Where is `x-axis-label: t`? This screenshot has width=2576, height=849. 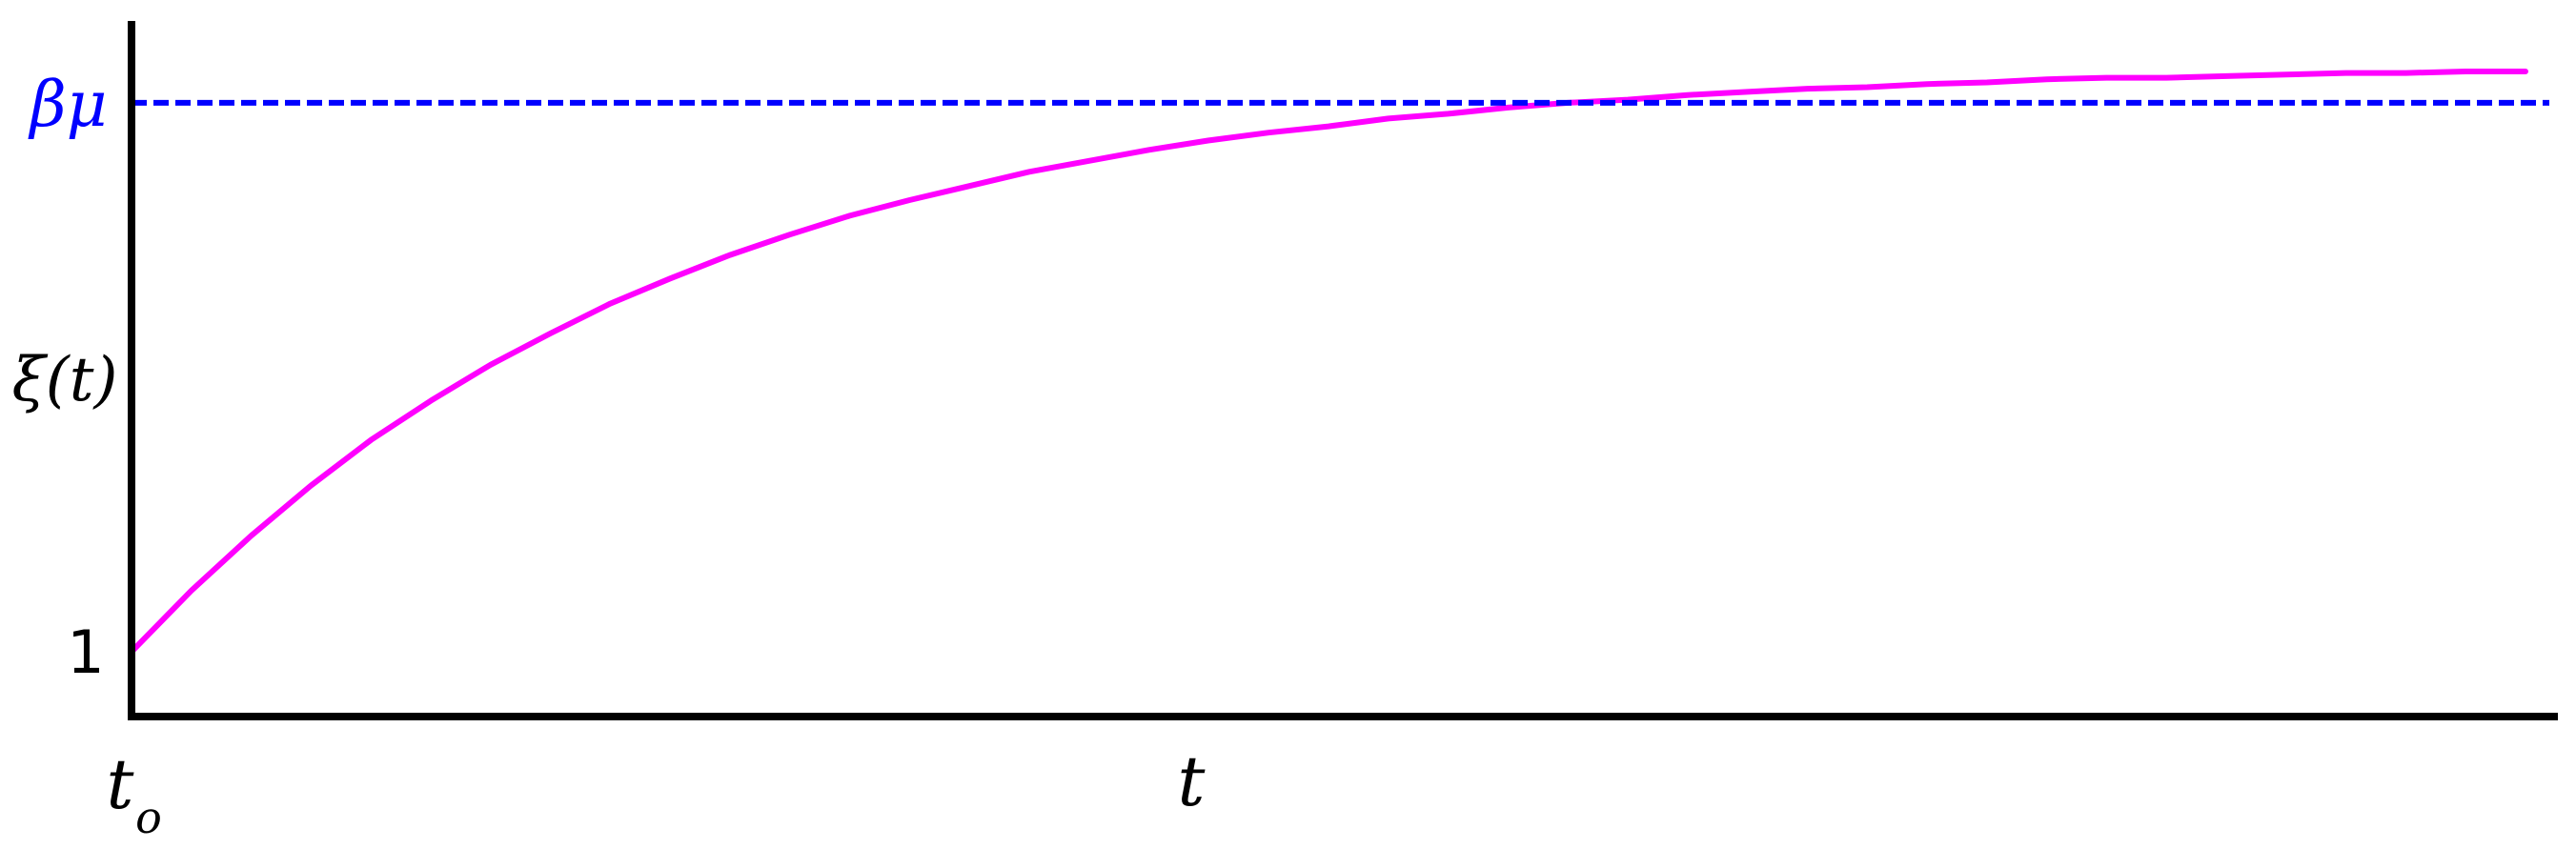 x-axis-label: t is located at coordinates (1192, 781).